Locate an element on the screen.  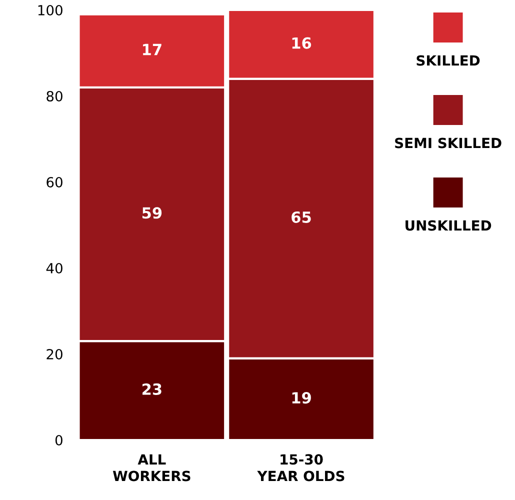
x-tick-label: ALL WORKERS is located at coordinates (151, 468).